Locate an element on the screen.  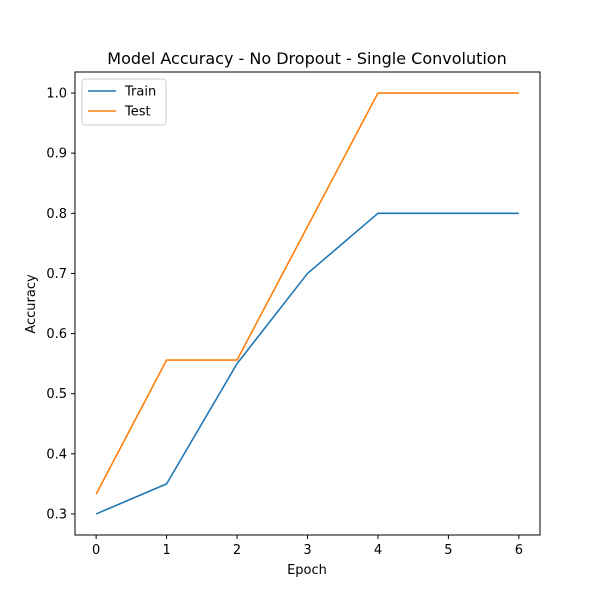
legend: Train Test is located at coordinates (124, 102).